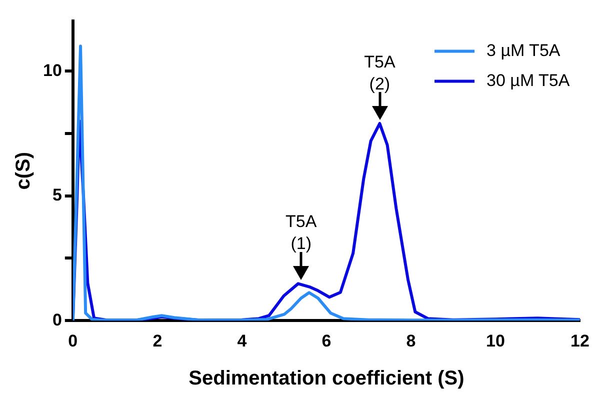  Describe the element at coordinates (528, 80) in the screenshot. I see `legend-label: 30 µM T5A` at that location.